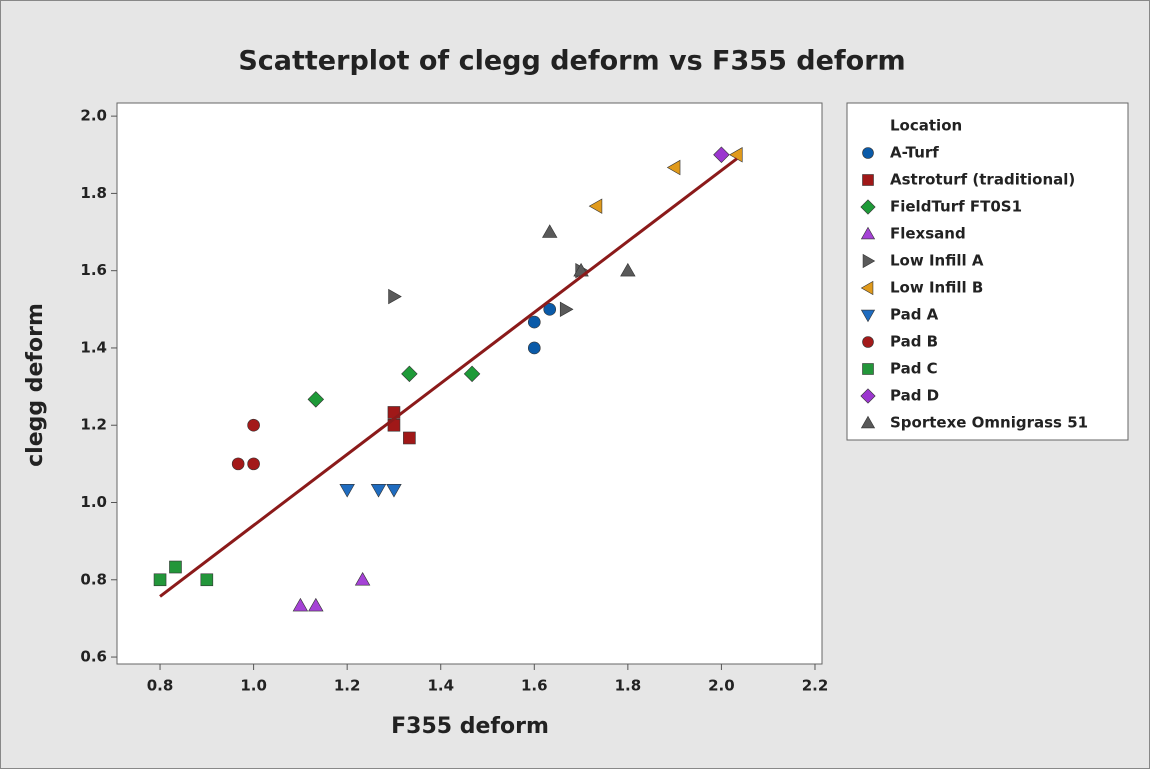 Image resolution: width=1150 pixels, height=769 pixels. What do you see at coordinates (93, 347) in the screenshot?
I see `y-tick-label: 1.4` at bounding box center [93, 347].